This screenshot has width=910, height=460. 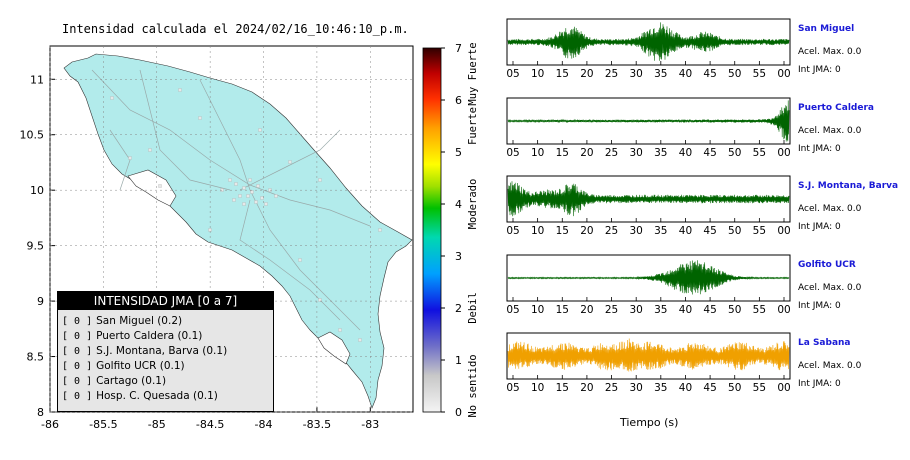 I want to click on map-x-tick-label: -85, so click(x=157, y=424).